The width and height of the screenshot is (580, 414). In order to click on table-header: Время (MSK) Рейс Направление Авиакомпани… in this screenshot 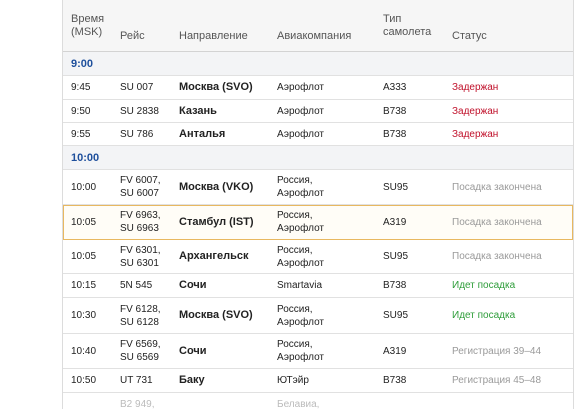, I will do `click(318, 26)`.